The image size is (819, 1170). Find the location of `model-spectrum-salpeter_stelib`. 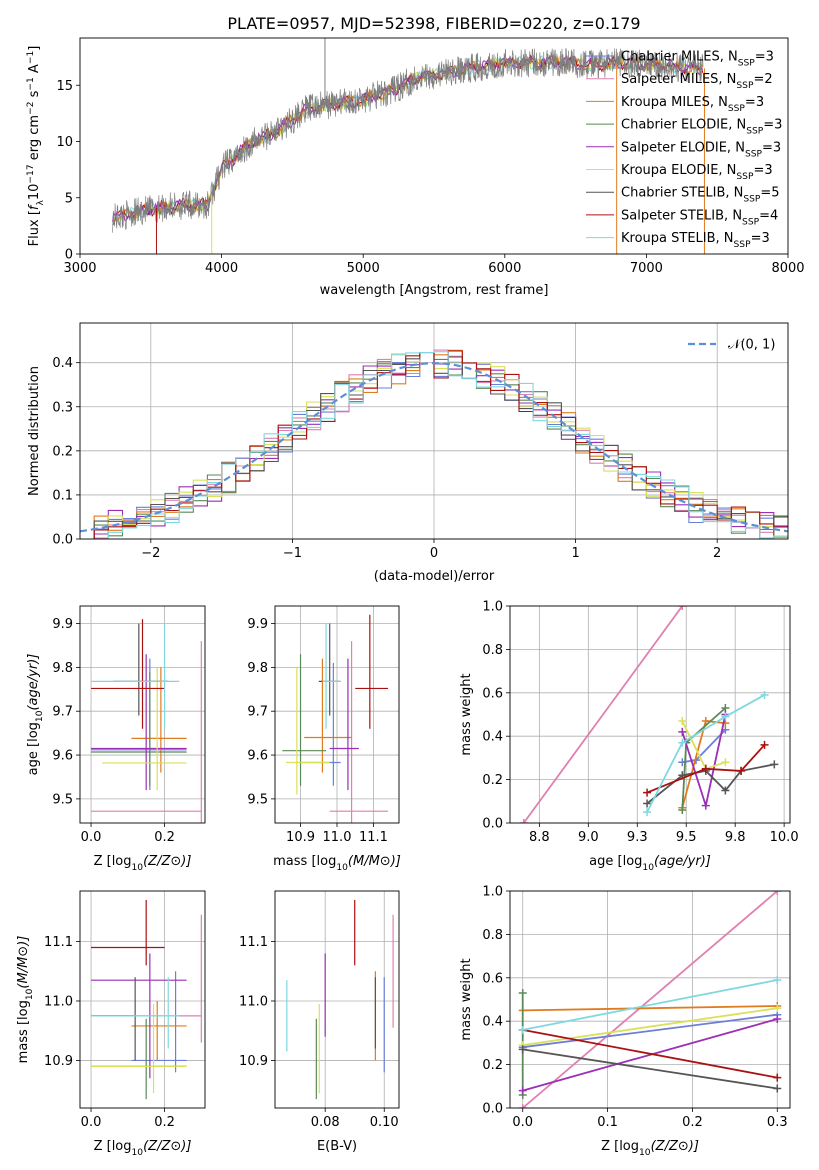

model-spectrum-salpeter_stelib is located at coordinates (408, 140).